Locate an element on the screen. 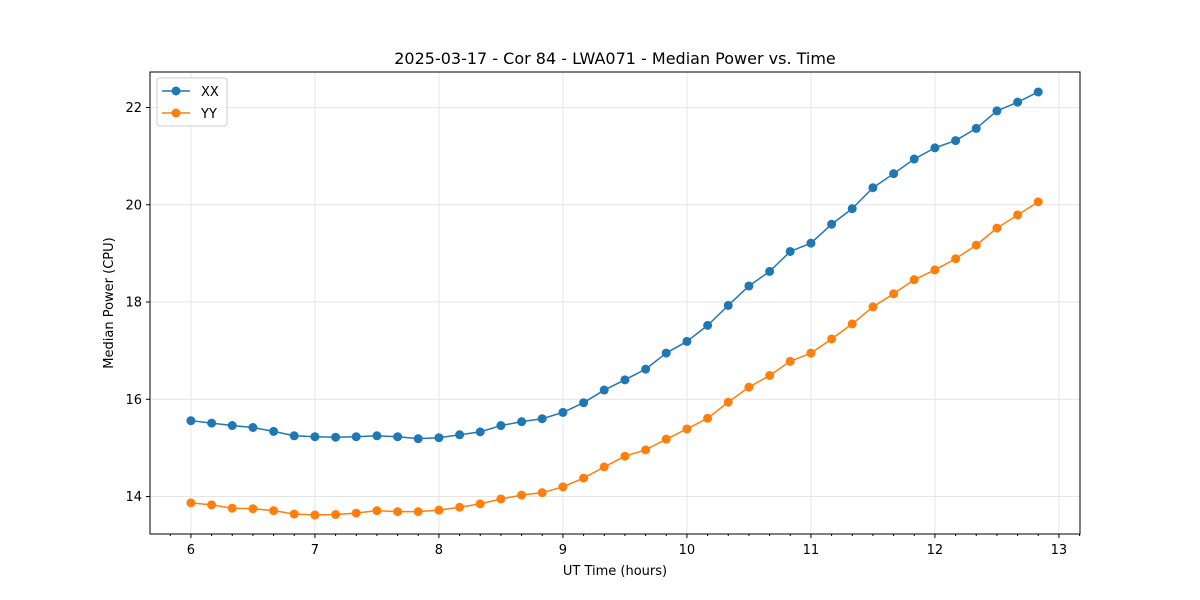 This screenshot has height=600, width=1200. x-tick-label: 10 is located at coordinates (687, 550).